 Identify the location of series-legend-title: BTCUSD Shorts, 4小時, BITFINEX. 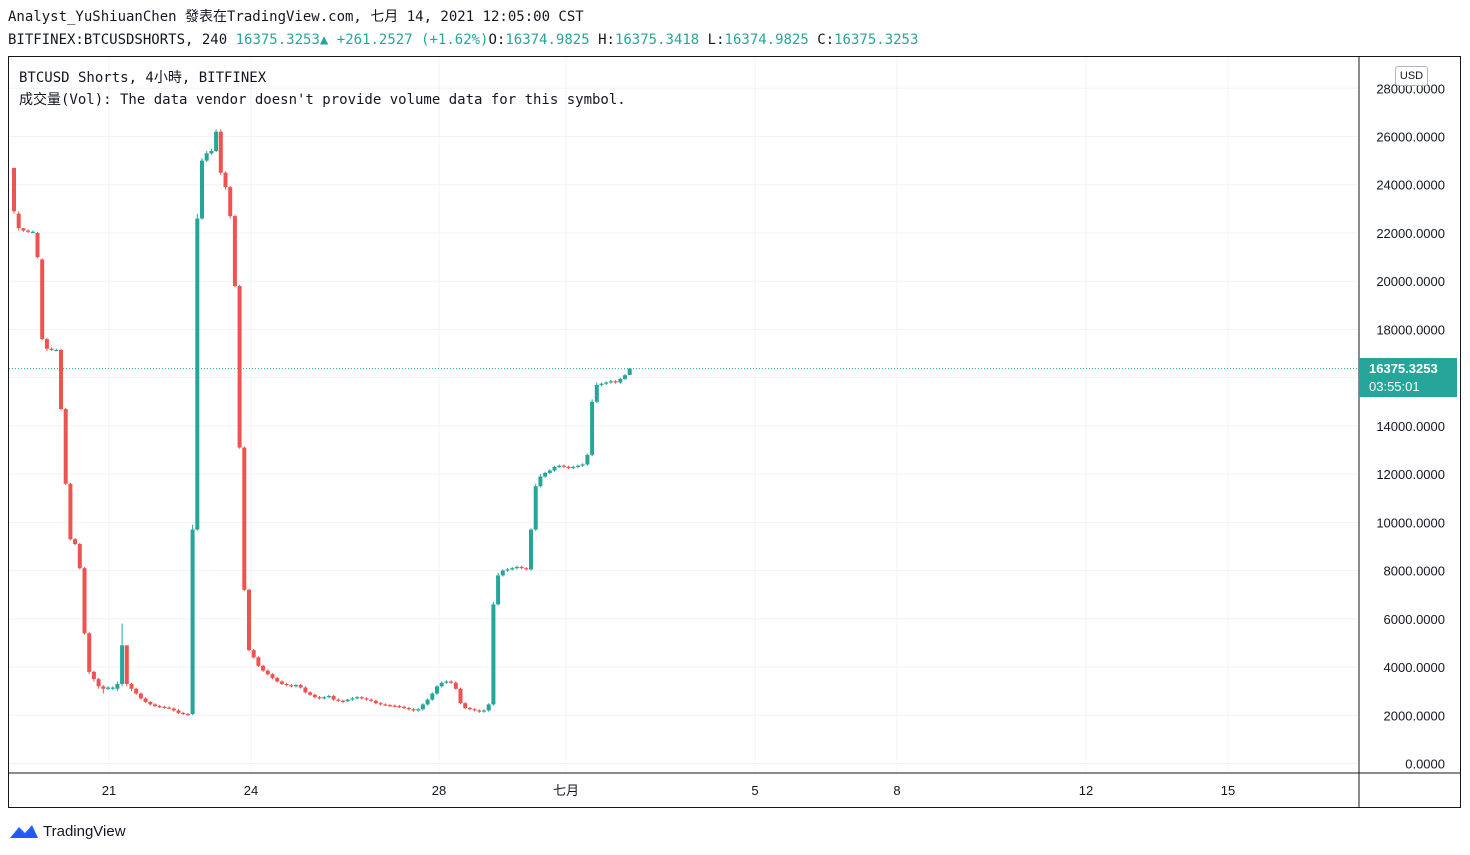
(143, 78).